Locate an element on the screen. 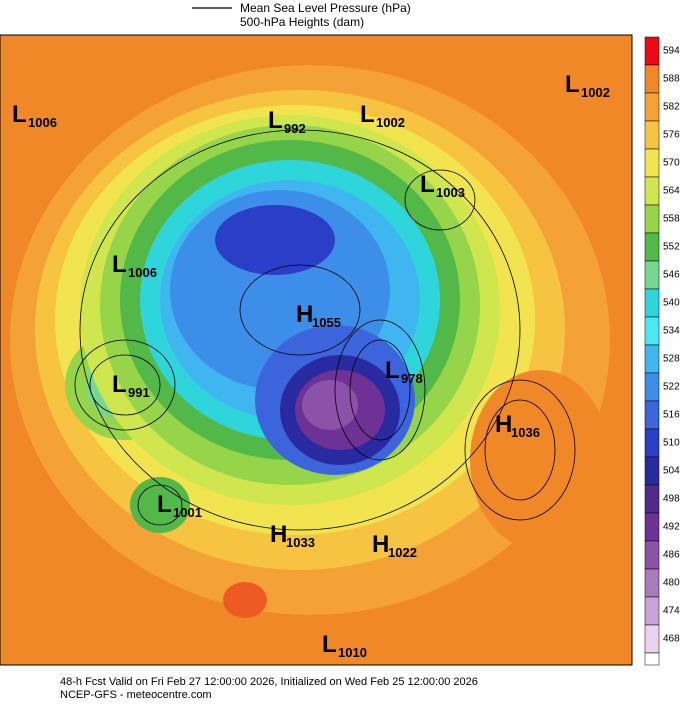 The height and width of the screenshot is (705, 681). footer-source: NCEP-GFS - meteocentre.com is located at coordinates (136, 694).